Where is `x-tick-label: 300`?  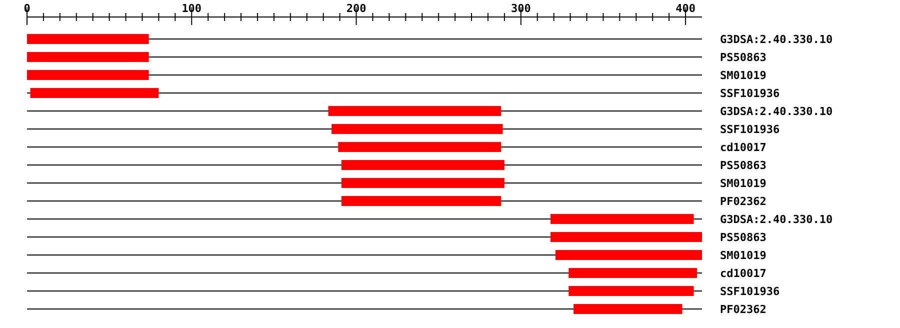 x-tick-label: 300 is located at coordinates (520, 8).